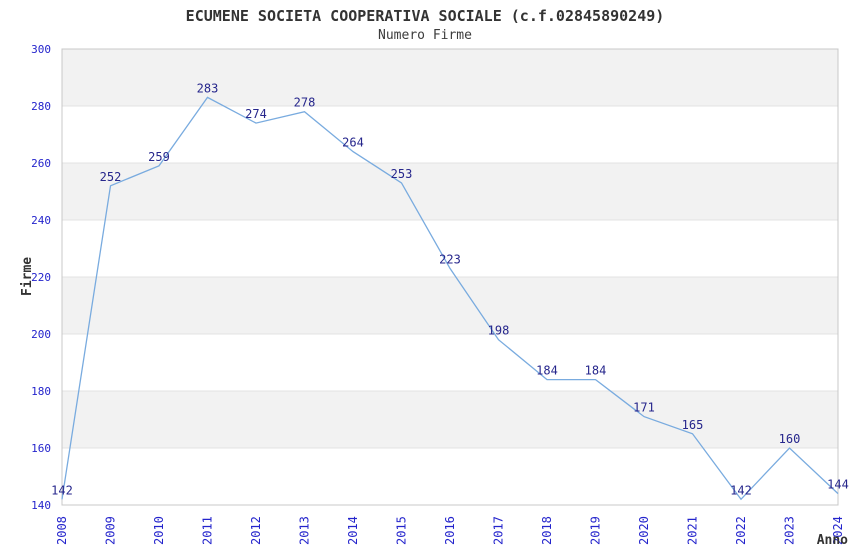 This screenshot has height=550, width=850. I want to click on data-point-label: 278, so click(305, 103).